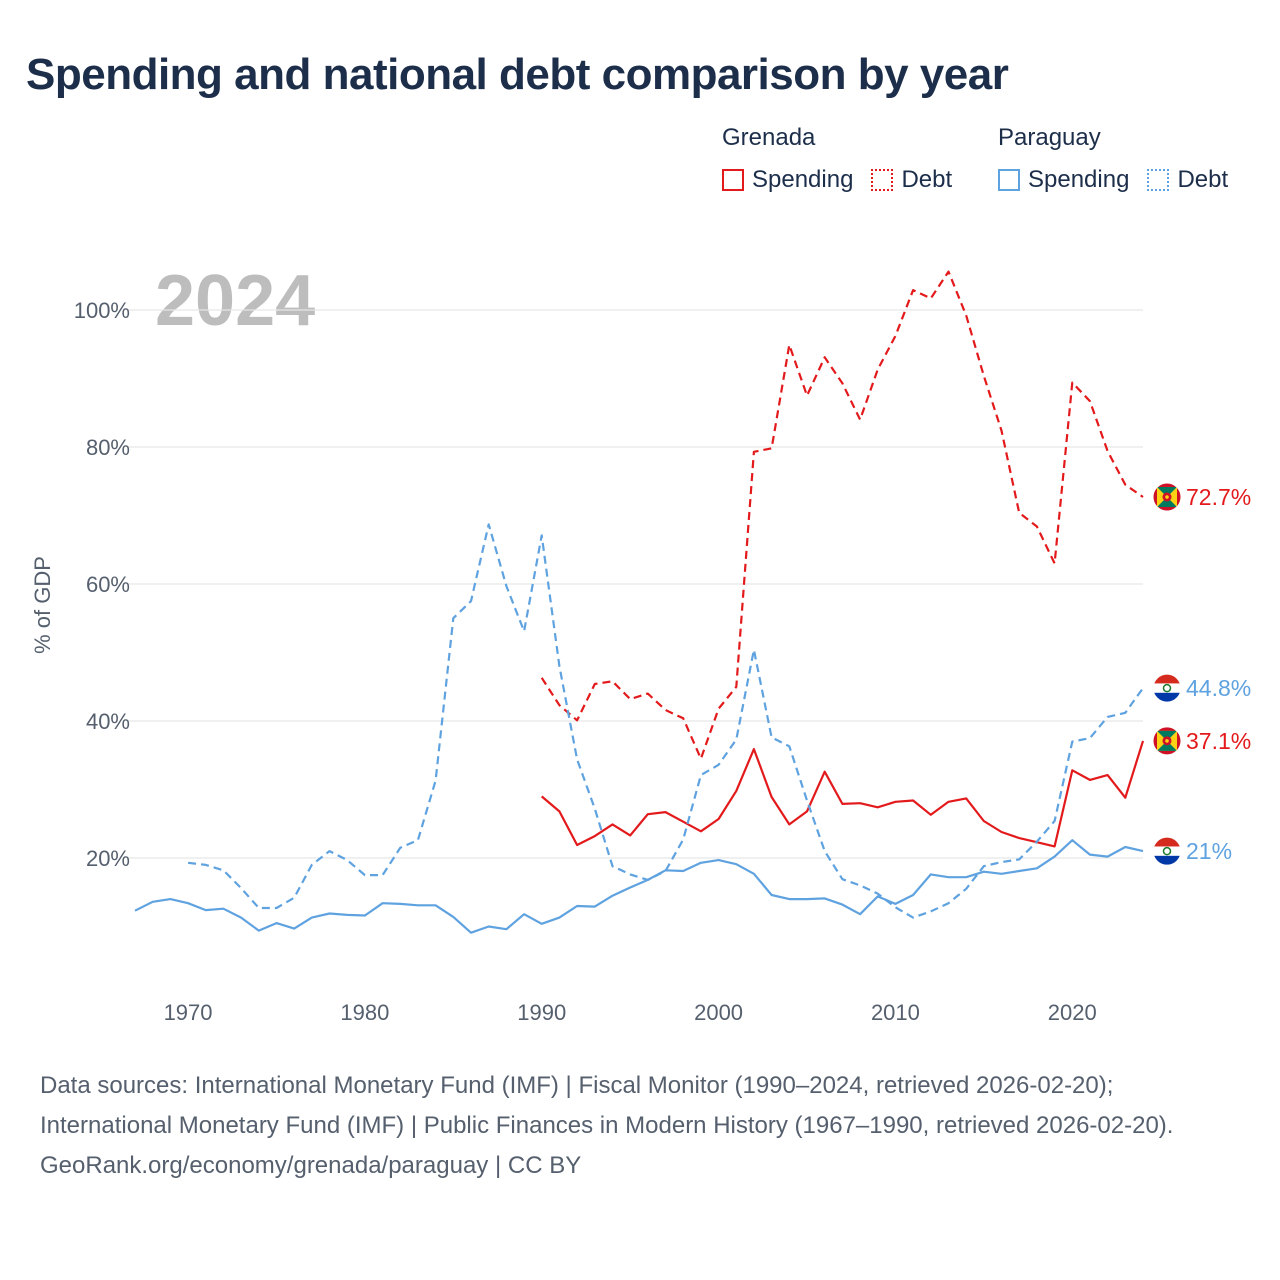  Describe the element at coordinates (108, 447) in the screenshot. I see `y-tick-label: 80%` at that location.